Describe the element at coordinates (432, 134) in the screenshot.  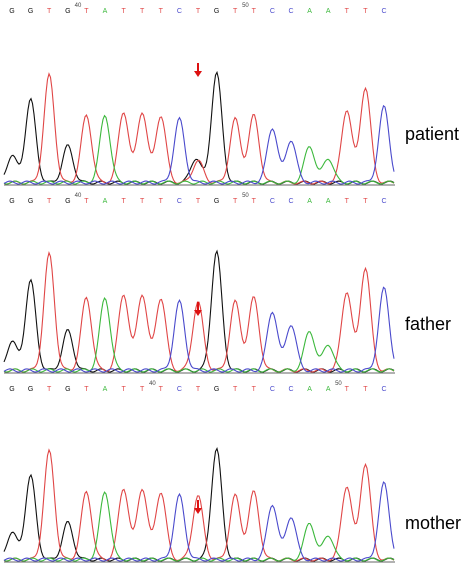
I see `panel-label: patient` at that location.